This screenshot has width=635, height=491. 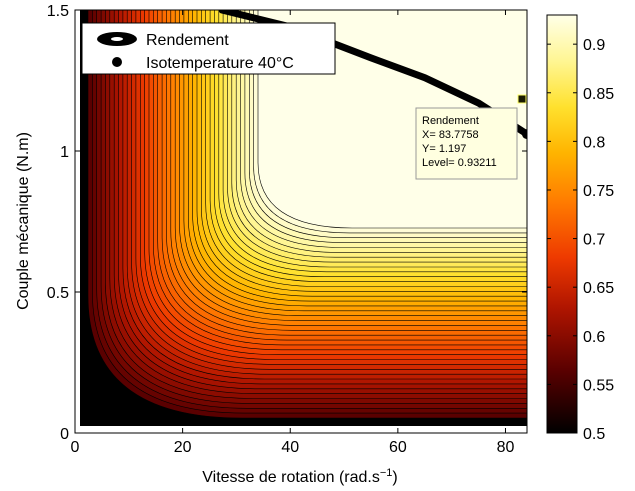 I want to click on colorbar-frame, so click(x=562, y=224).